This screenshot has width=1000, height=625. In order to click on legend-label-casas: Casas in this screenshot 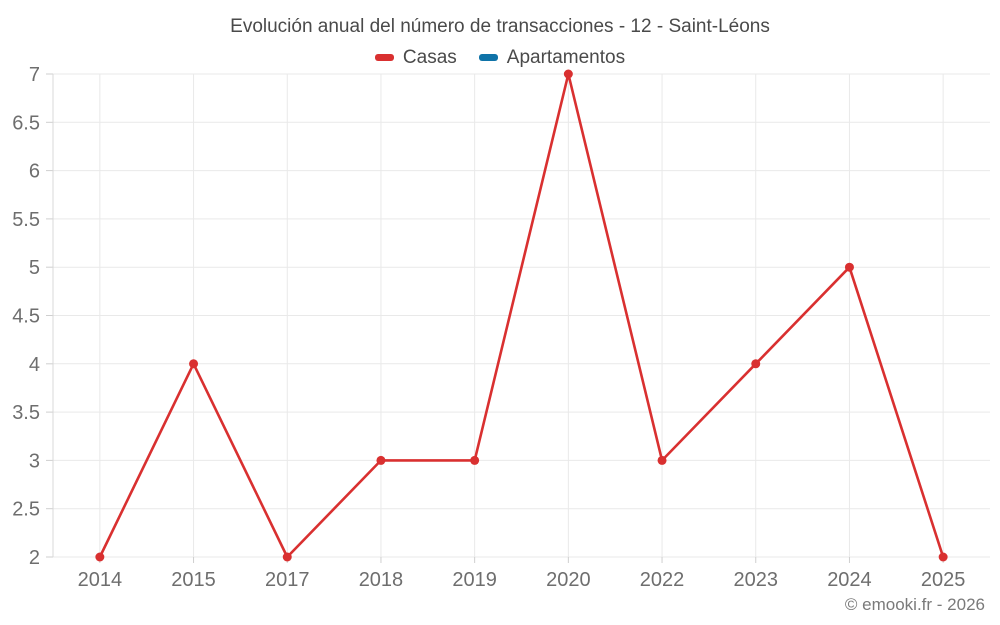, I will do `click(429, 57)`.